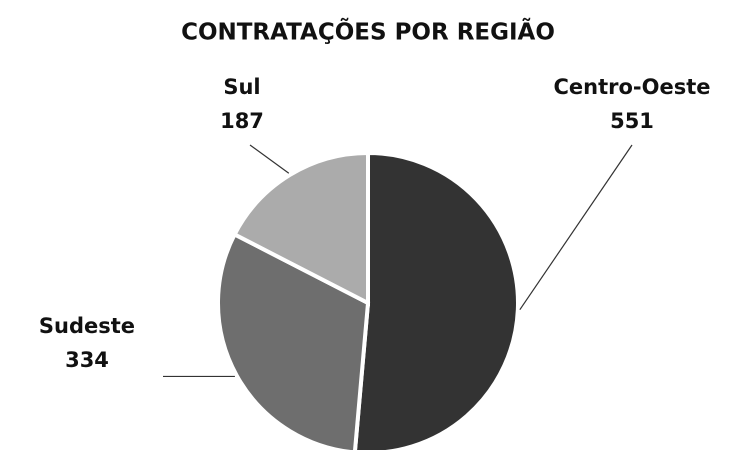  Describe the element at coordinates (368, 32) in the screenshot. I see `chart-title: CONTRATAÇÕES POR REGIÃO` at that location.